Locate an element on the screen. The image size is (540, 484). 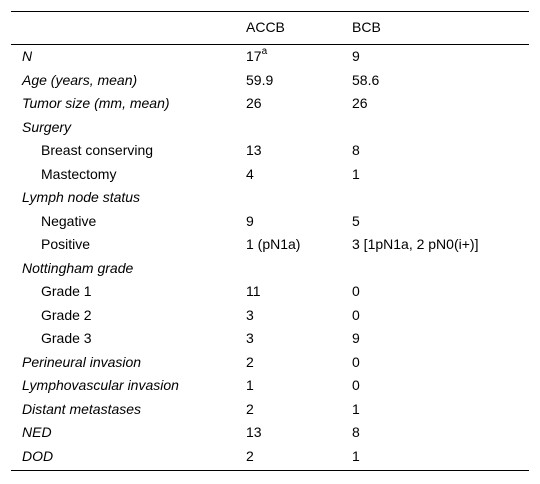
row-label: Grade 2 is located at coordinates (66, 314).